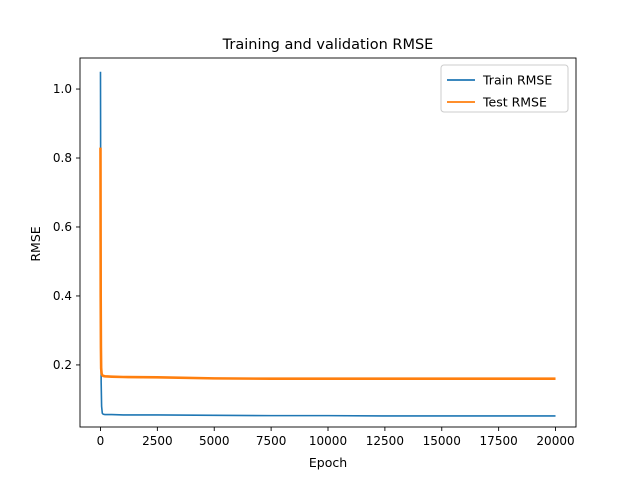  Describe the element at coordinates (271, 441) in the screenshot. I see `x-tick-label: 7500` at that location.